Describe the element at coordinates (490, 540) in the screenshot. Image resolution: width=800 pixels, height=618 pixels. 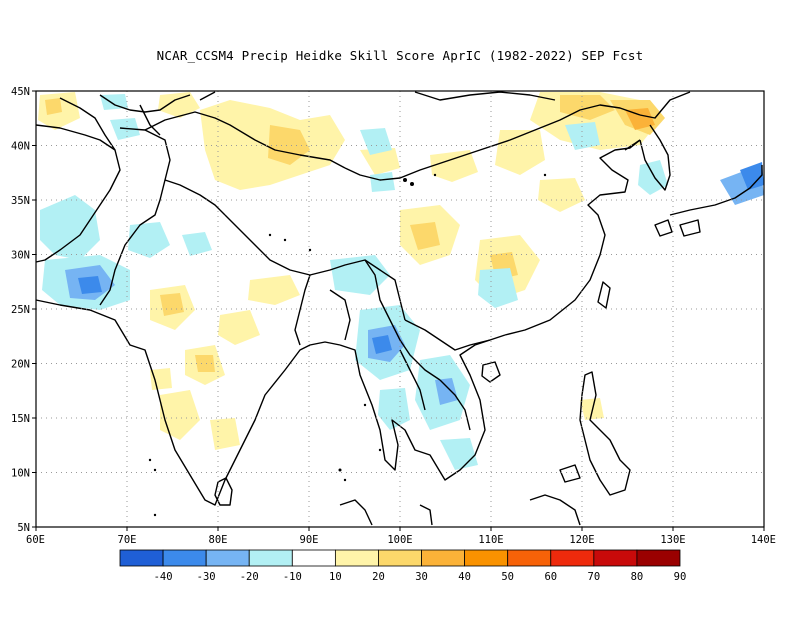
I see `lon-label: 110E` at that location.